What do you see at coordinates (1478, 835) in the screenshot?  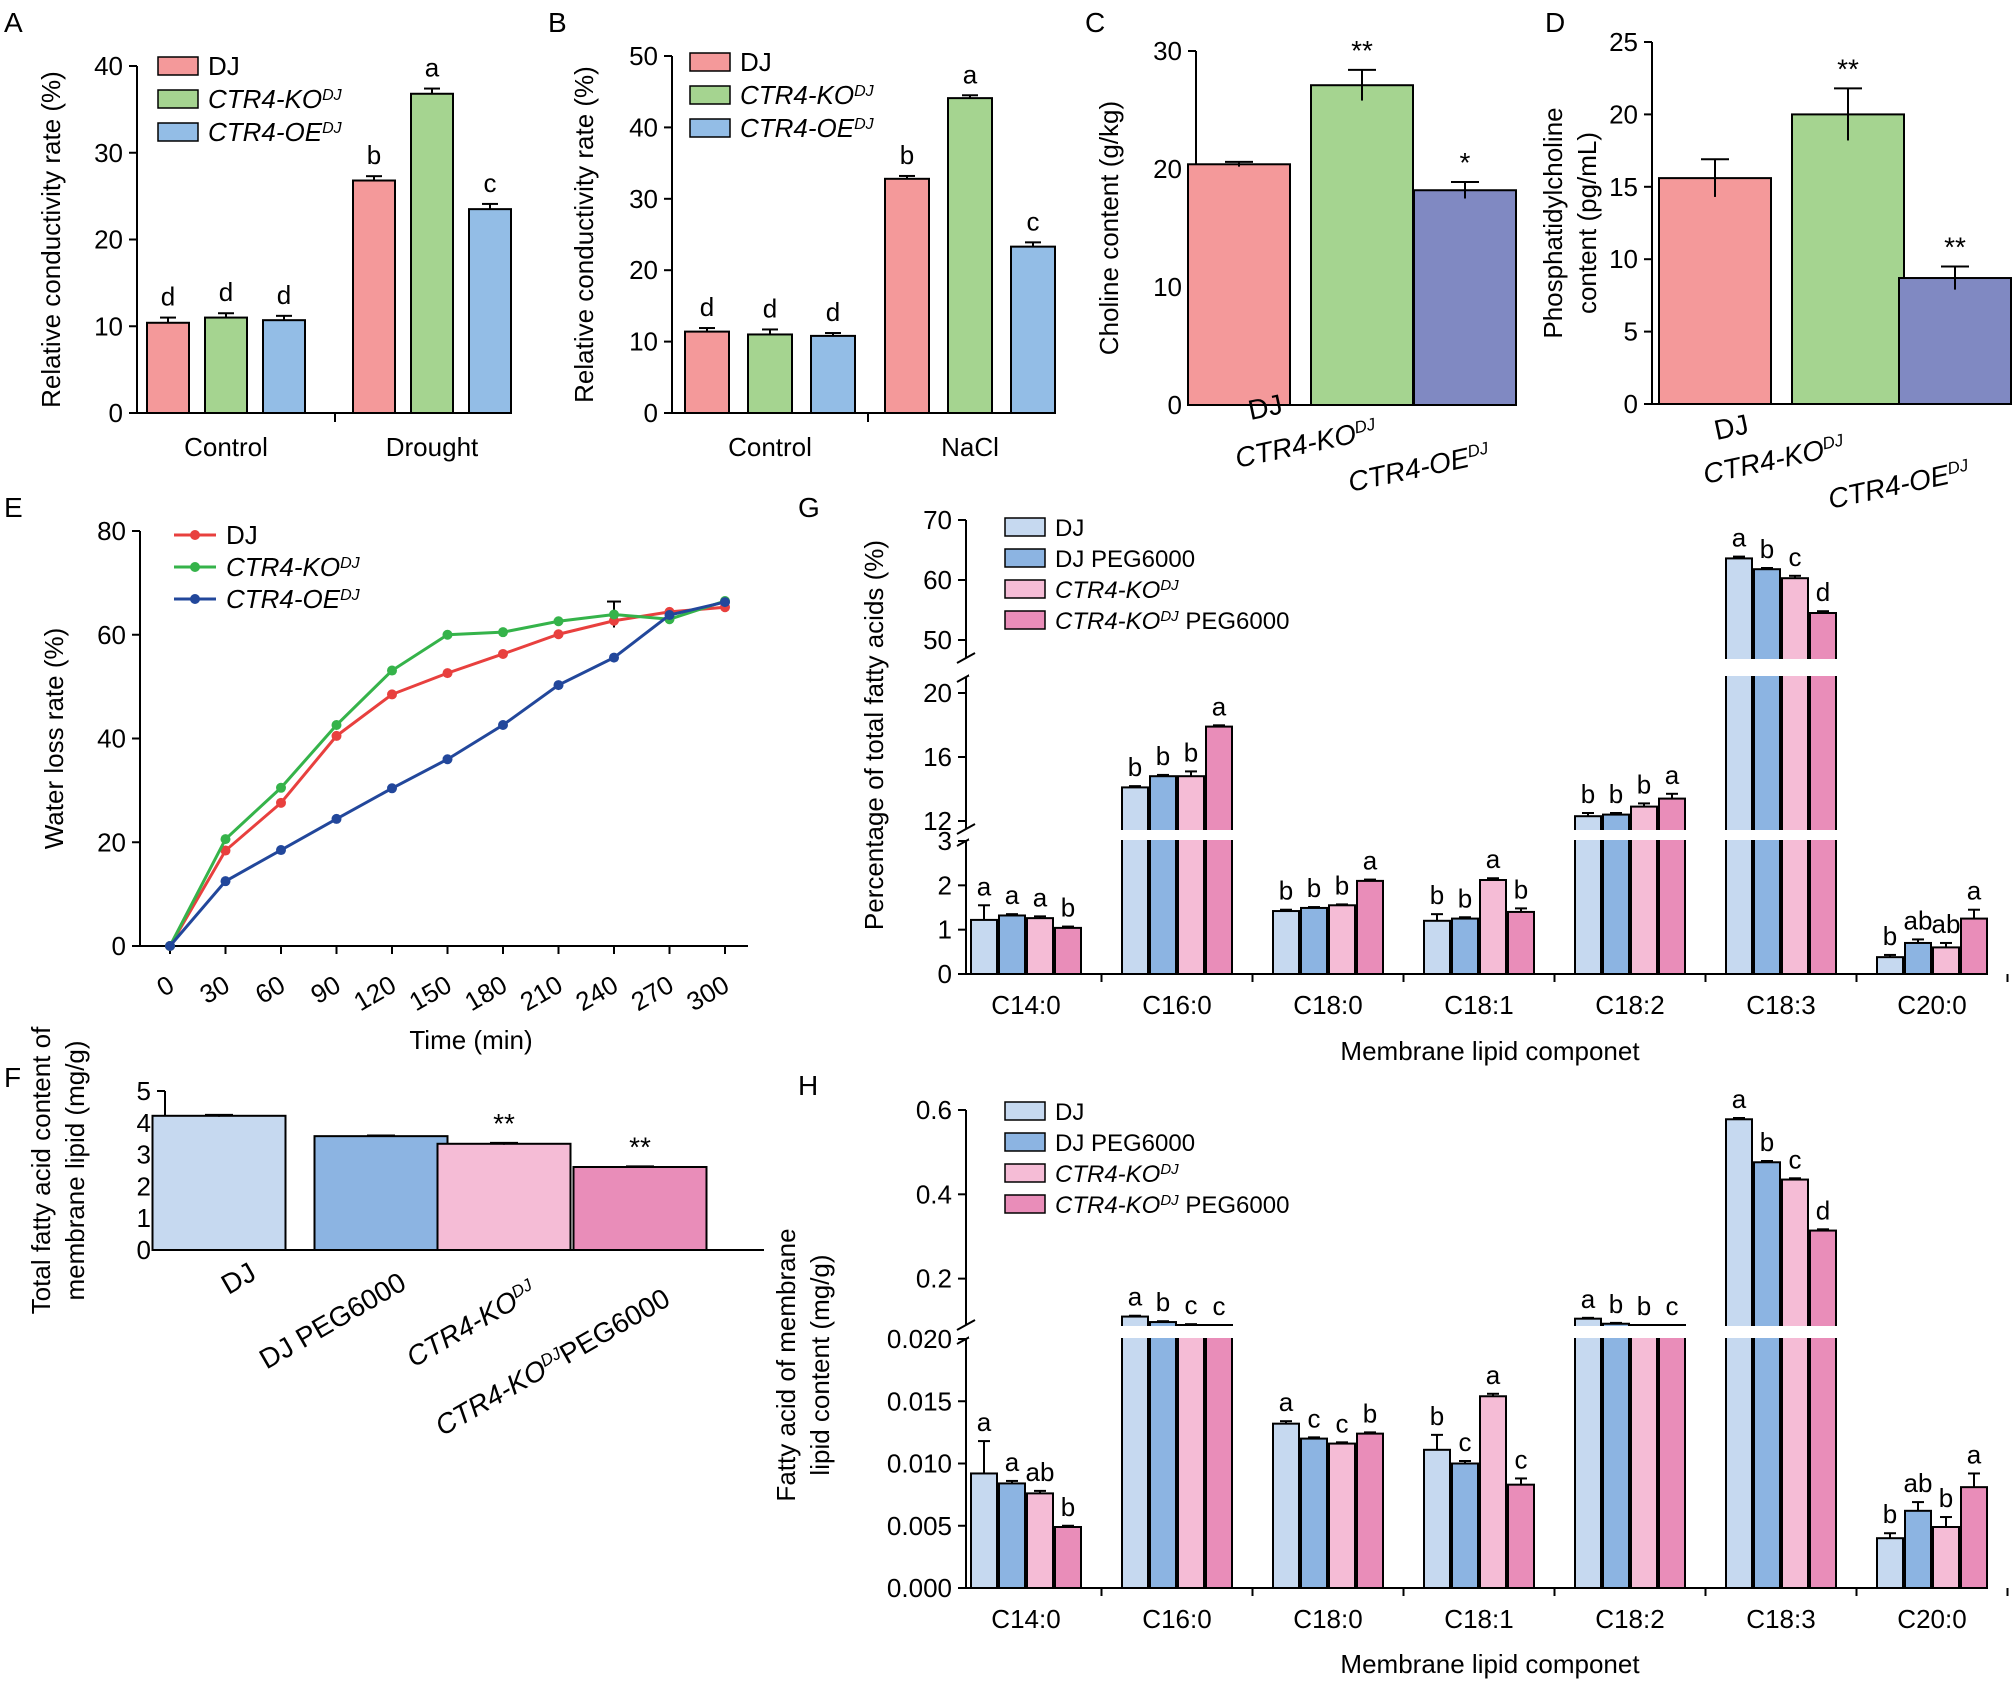 I see `axis-break-gap` at bounding box center [1478, 835].